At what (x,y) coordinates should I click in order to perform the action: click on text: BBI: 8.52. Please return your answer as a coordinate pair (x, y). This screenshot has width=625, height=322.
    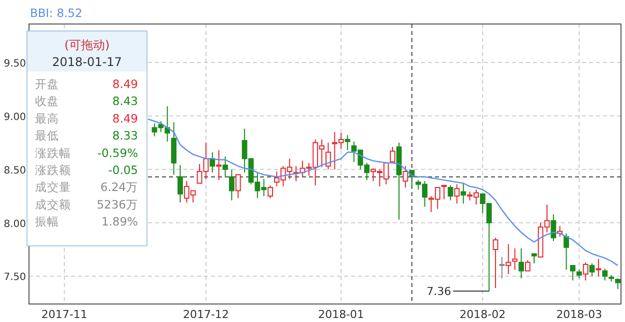
    Looking at the image, I should click on (56, 13).